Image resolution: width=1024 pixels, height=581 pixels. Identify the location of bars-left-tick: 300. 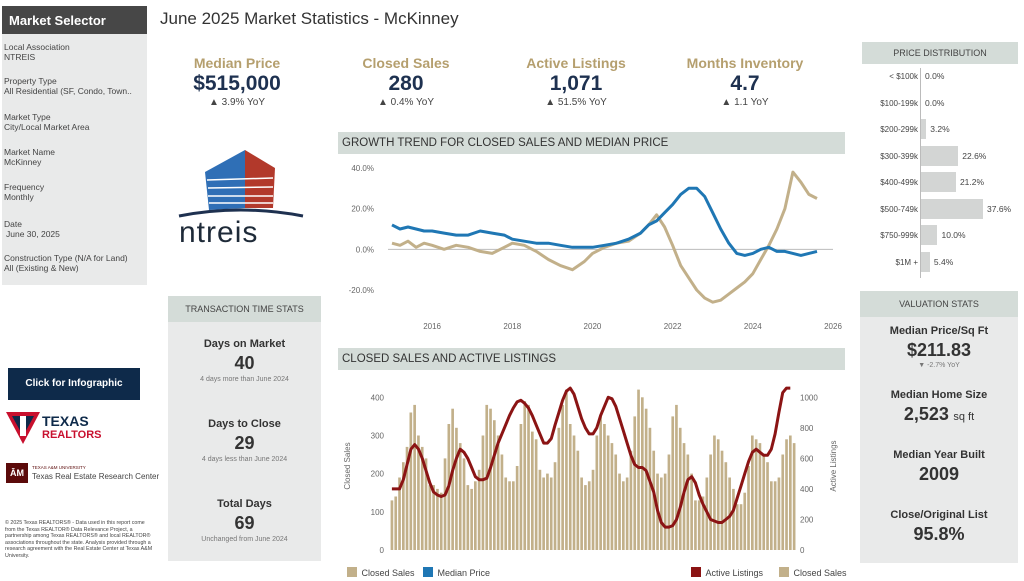
(378, 435).